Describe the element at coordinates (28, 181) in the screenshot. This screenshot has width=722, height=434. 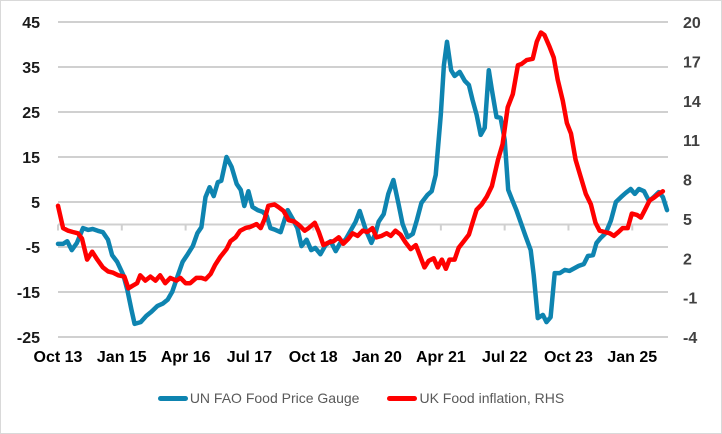
I see `left-axis-ticks: 45 35 25 15 5 -5 -15 -25` at that location.